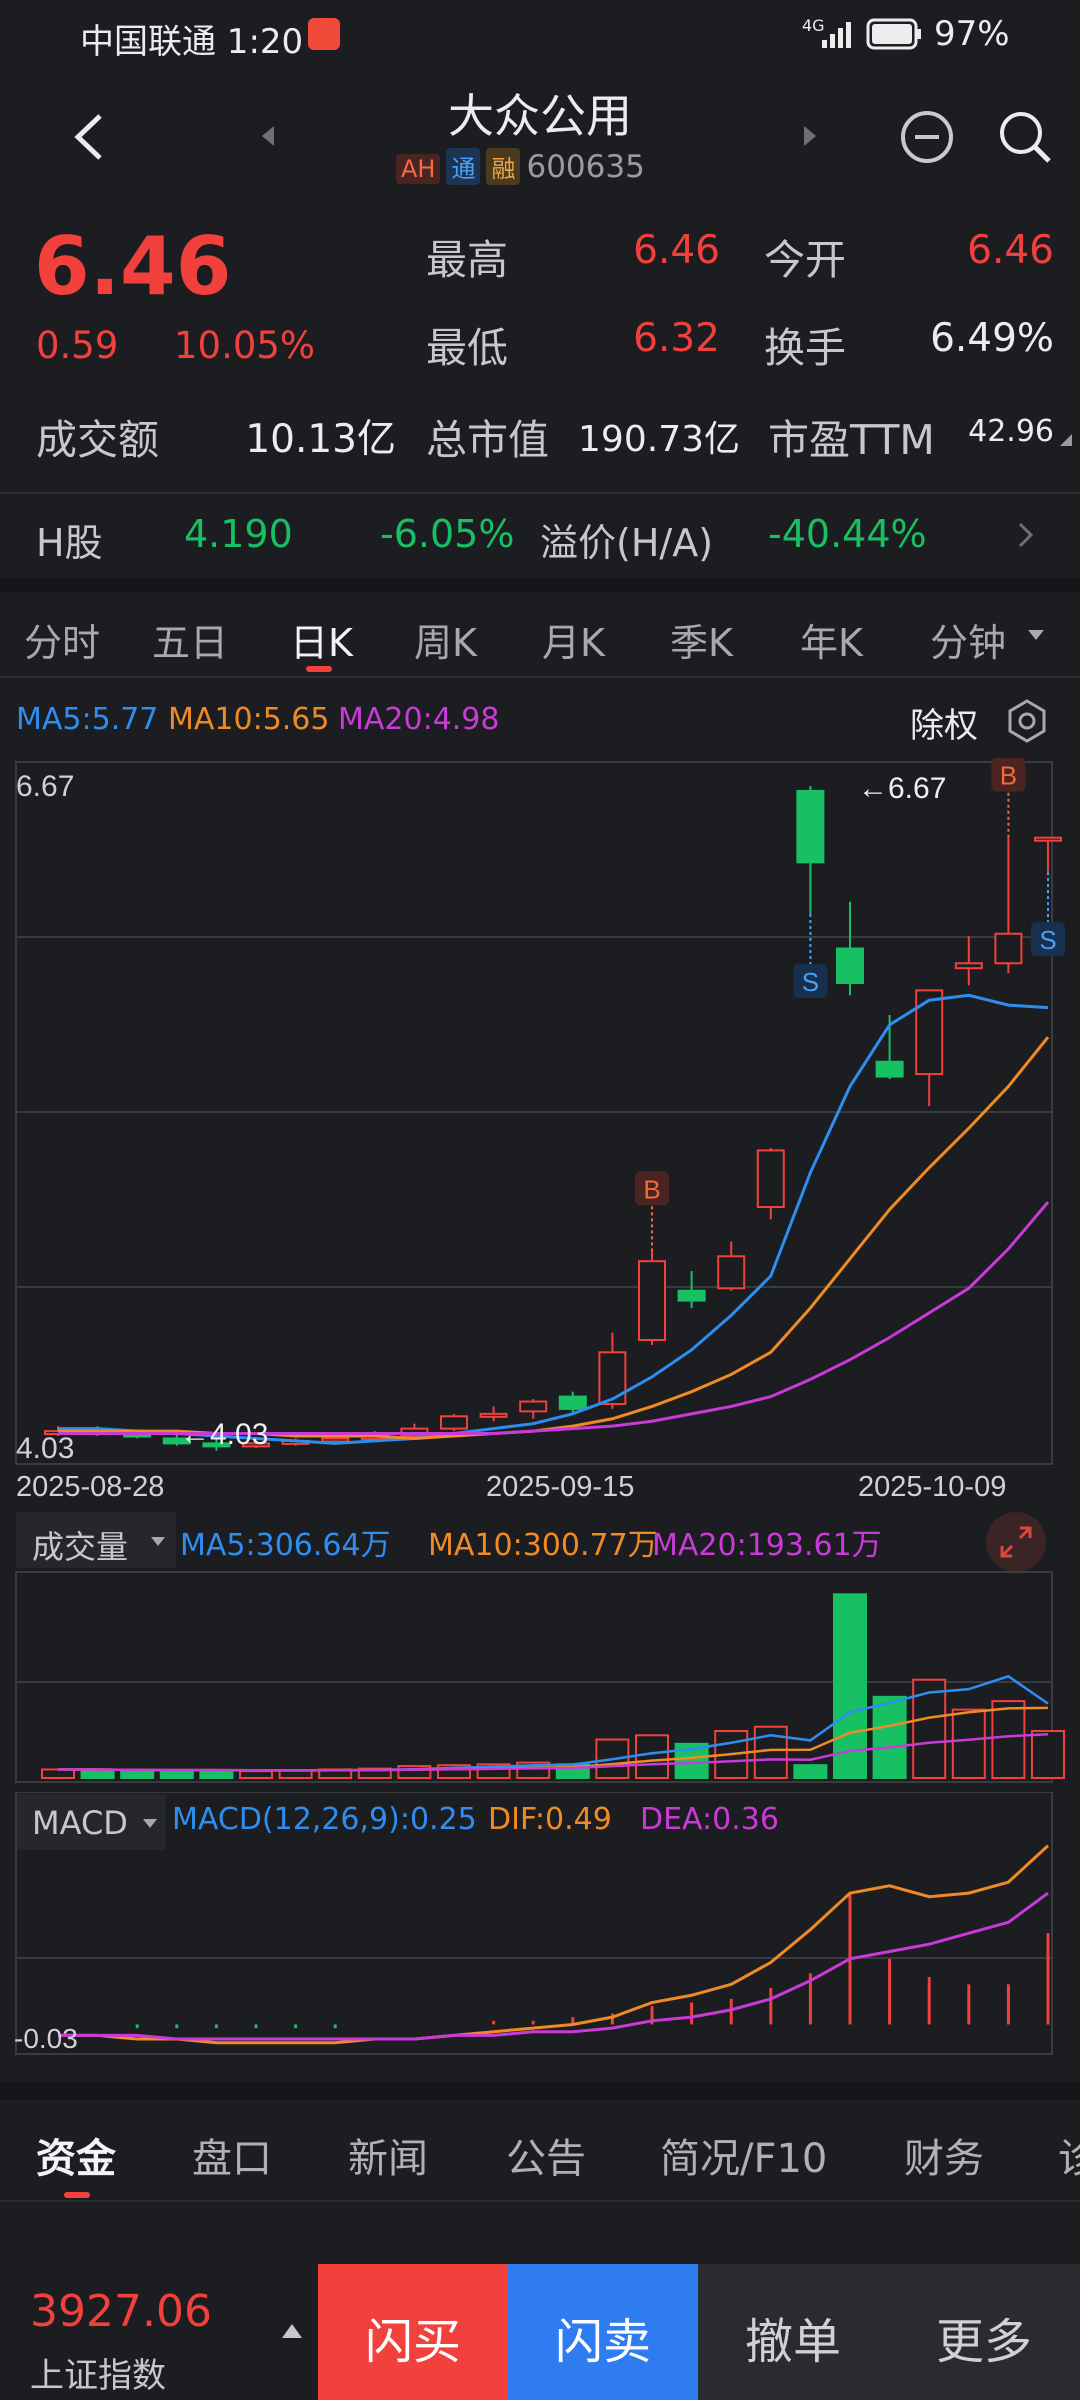 The image size is (1080, 2400). What do you see at coordinates (1010, 250) in the screenshot?
I see `open-value: 6.46` at bounding box center [1010, 250].